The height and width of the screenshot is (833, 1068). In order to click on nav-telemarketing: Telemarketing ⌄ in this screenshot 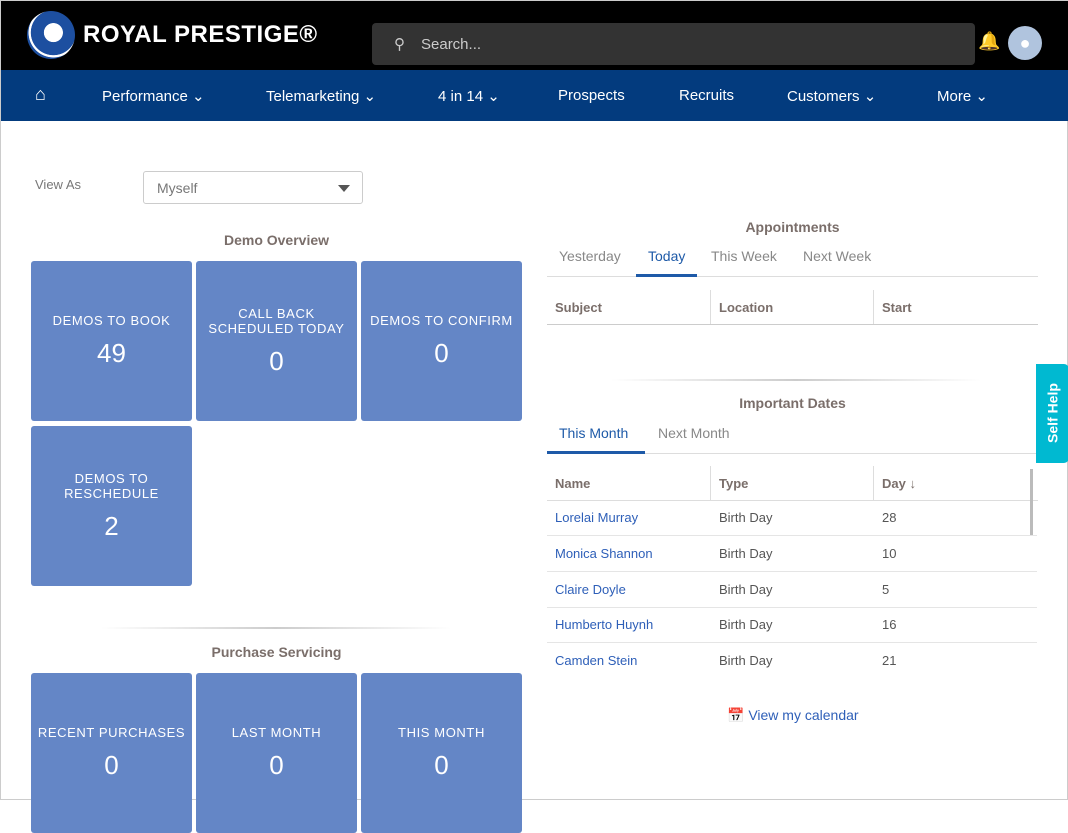, I will do `click(321, 96)`.